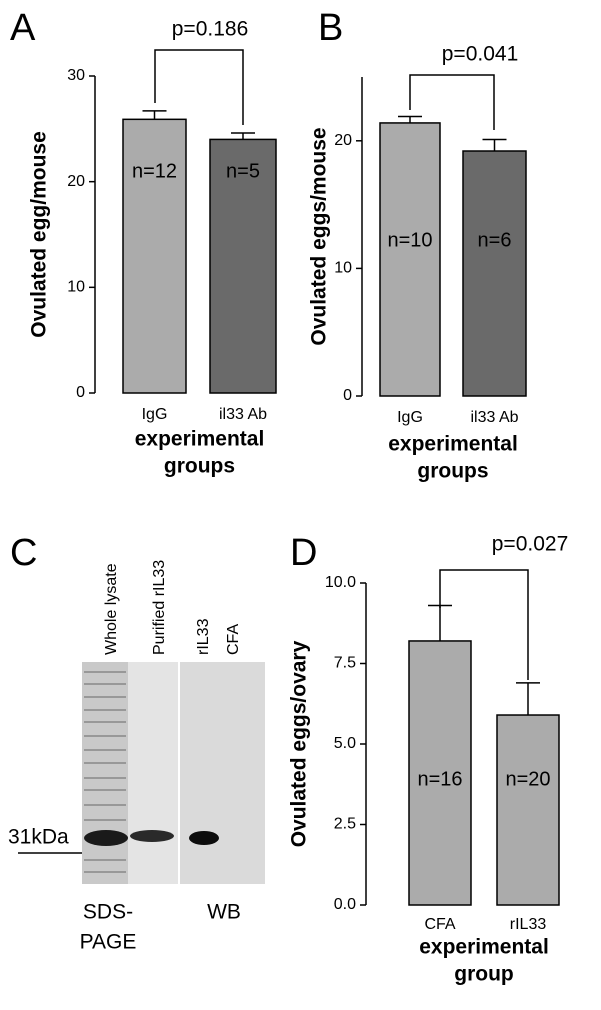  I want to click on marker-label: 31kDa, so click(38, 837).